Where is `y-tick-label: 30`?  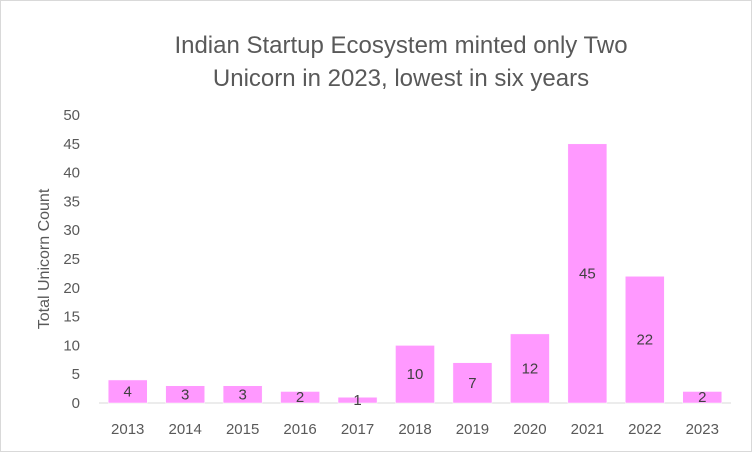
y-tick-label: 30 is located at coordinates (71, 230).